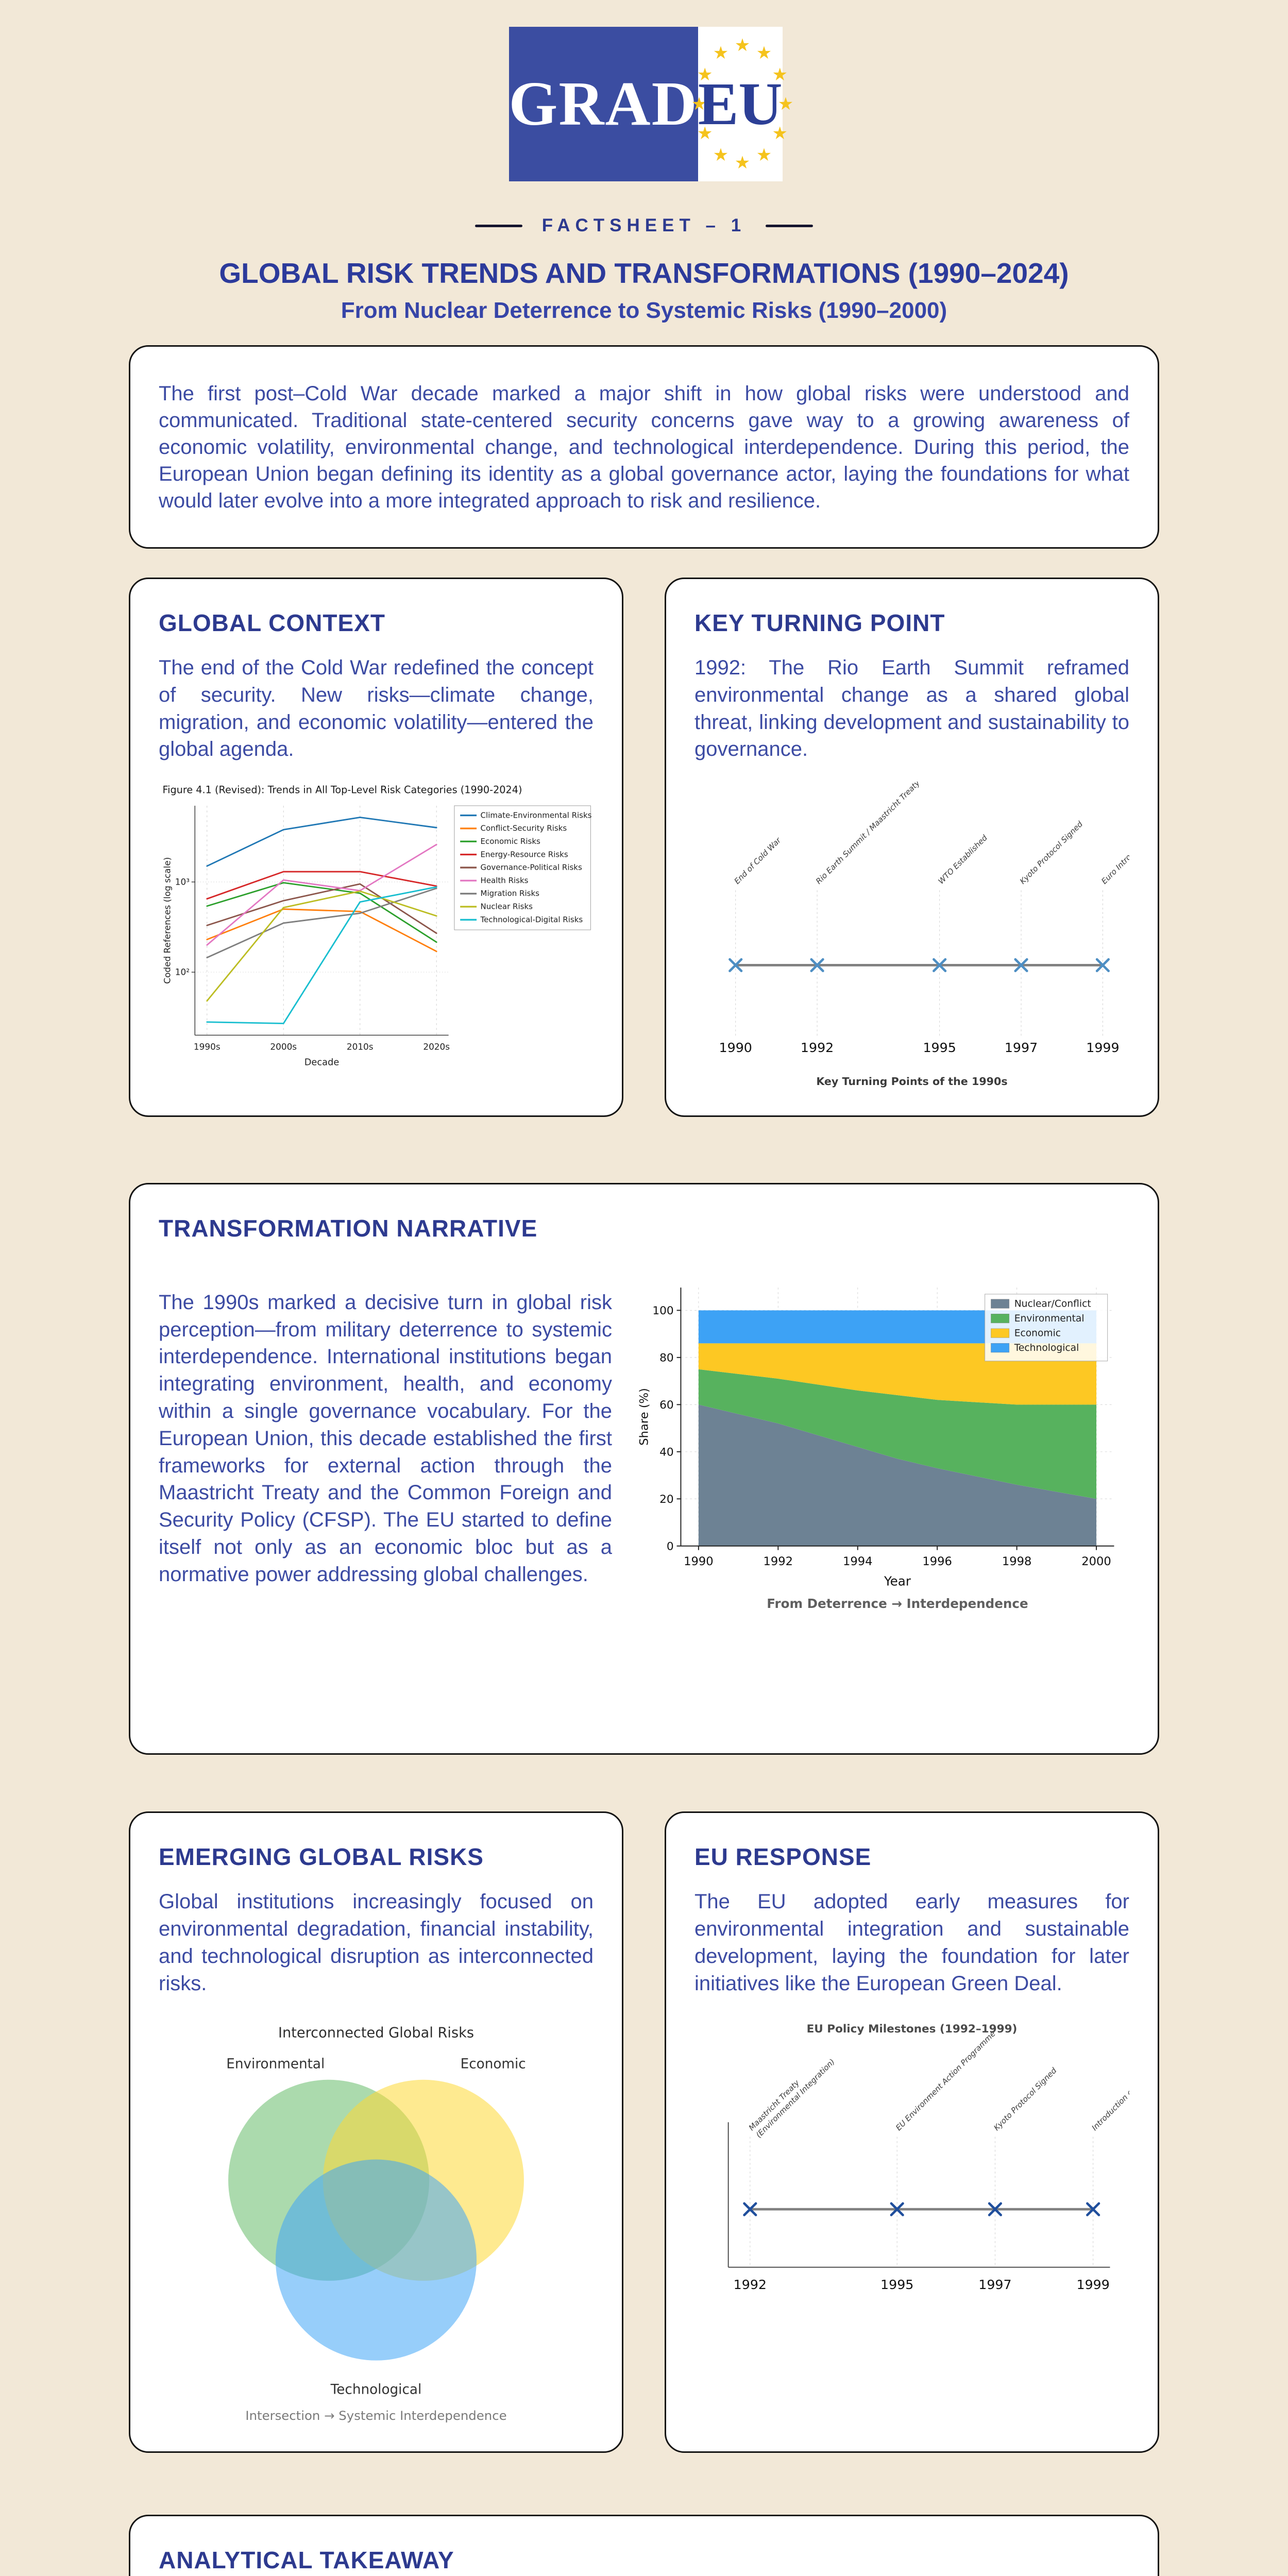 This screenshot has height=2576, width=1288. I want to click on svg-text: 40, so click(666, 1452).